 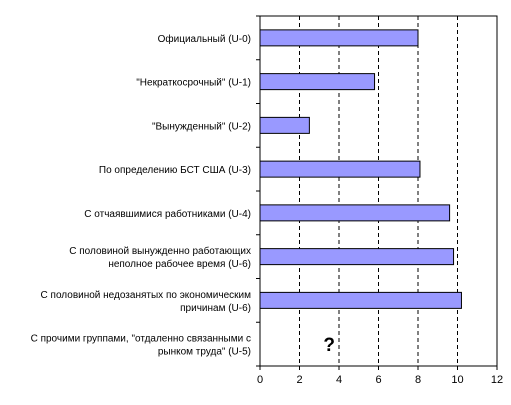 I want to click on category-label-1: "Некраткосрочный" (U-1), so click(x=193, y=83).